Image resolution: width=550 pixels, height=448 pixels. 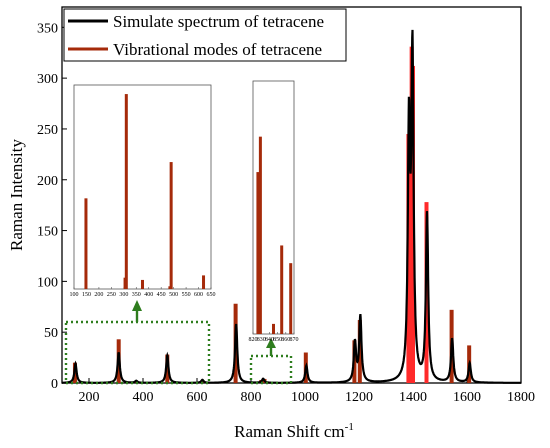 What do you see at coordinates (349, 427) in the screenshot?
I see `x-axis-title-sup: -1` at bounding box center [349, 427].